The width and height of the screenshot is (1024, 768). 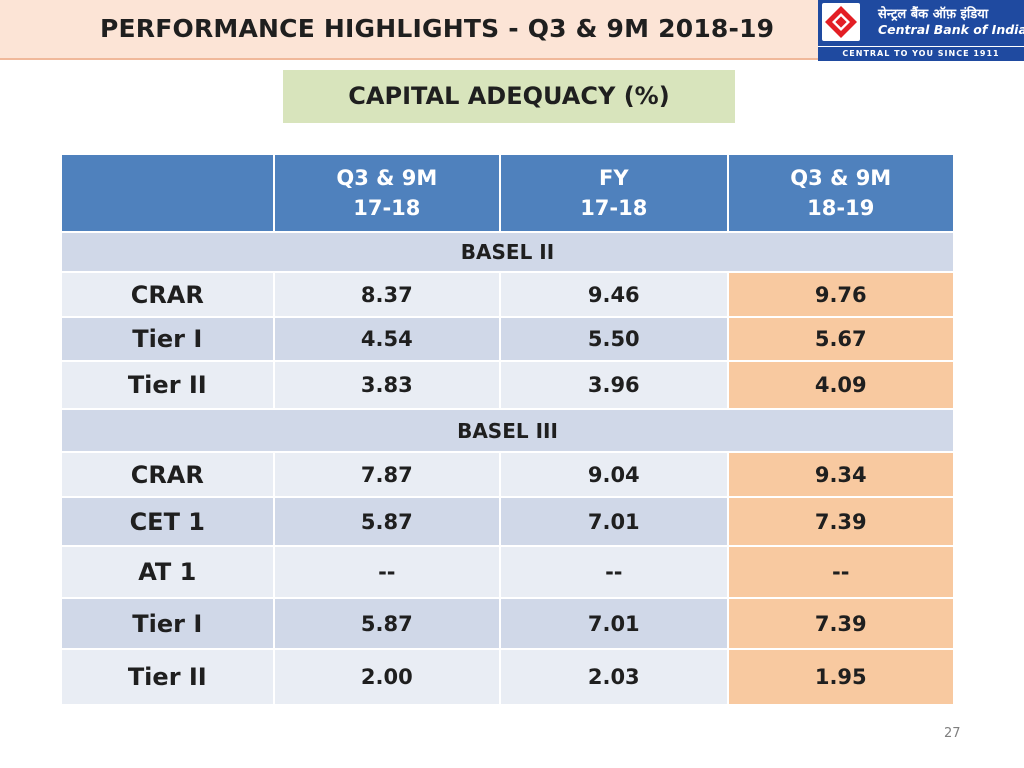 I want to click on table-cell: 3.96, so click(x=614, y=385).